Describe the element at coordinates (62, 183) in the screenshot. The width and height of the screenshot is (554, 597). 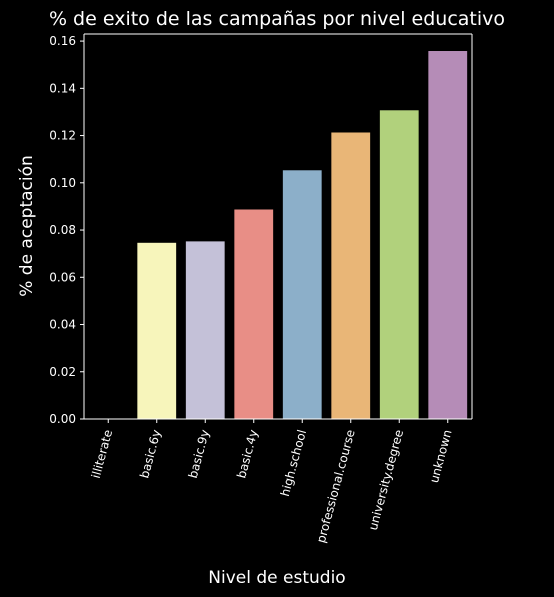
I see `y-tick-label: 0.10` at that location.